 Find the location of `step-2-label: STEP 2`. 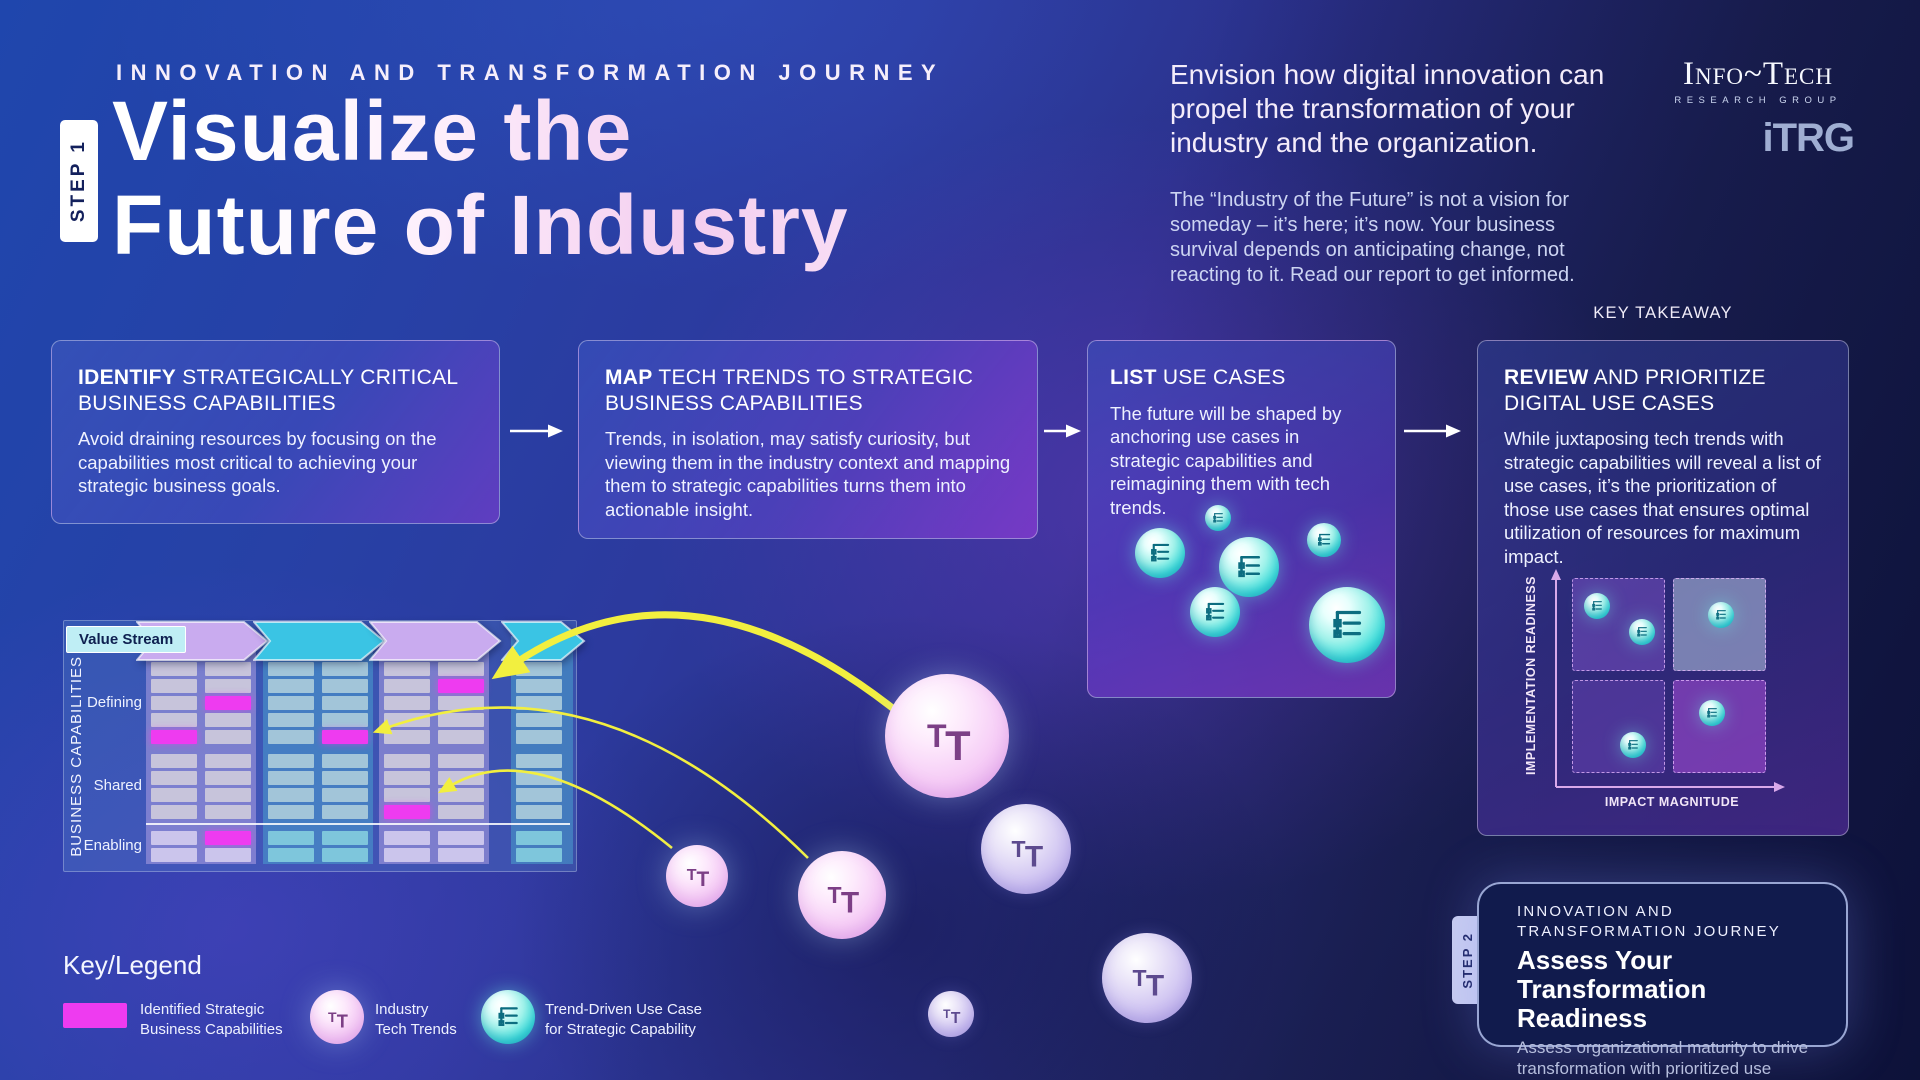

step-2-label: STEP 2 is located at coordinates (1467, 960).